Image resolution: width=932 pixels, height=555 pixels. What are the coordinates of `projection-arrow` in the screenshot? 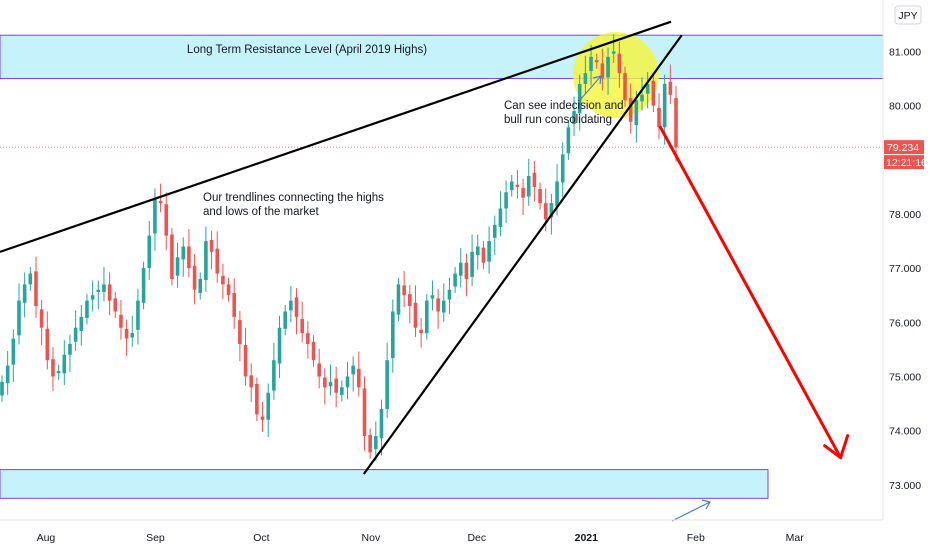 It's located at (754, 292).